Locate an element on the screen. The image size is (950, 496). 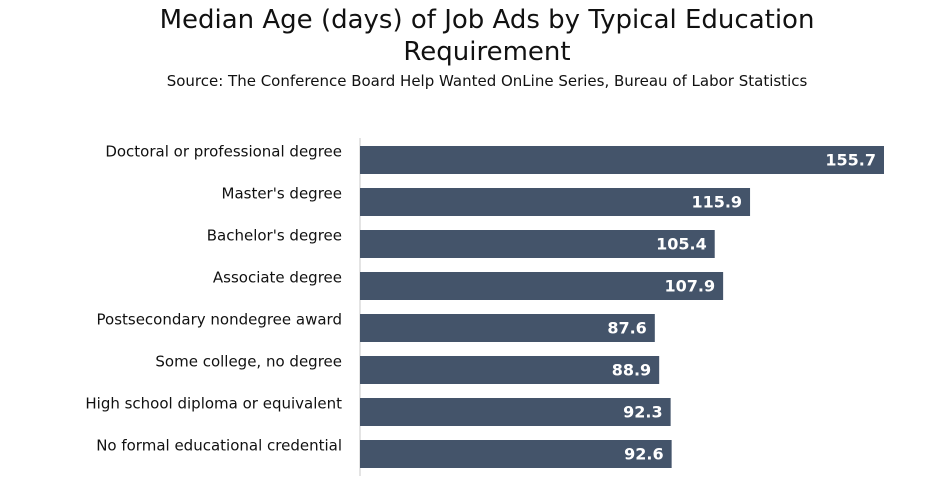
category-label: Master's degree is located at coordinates (282, 194).